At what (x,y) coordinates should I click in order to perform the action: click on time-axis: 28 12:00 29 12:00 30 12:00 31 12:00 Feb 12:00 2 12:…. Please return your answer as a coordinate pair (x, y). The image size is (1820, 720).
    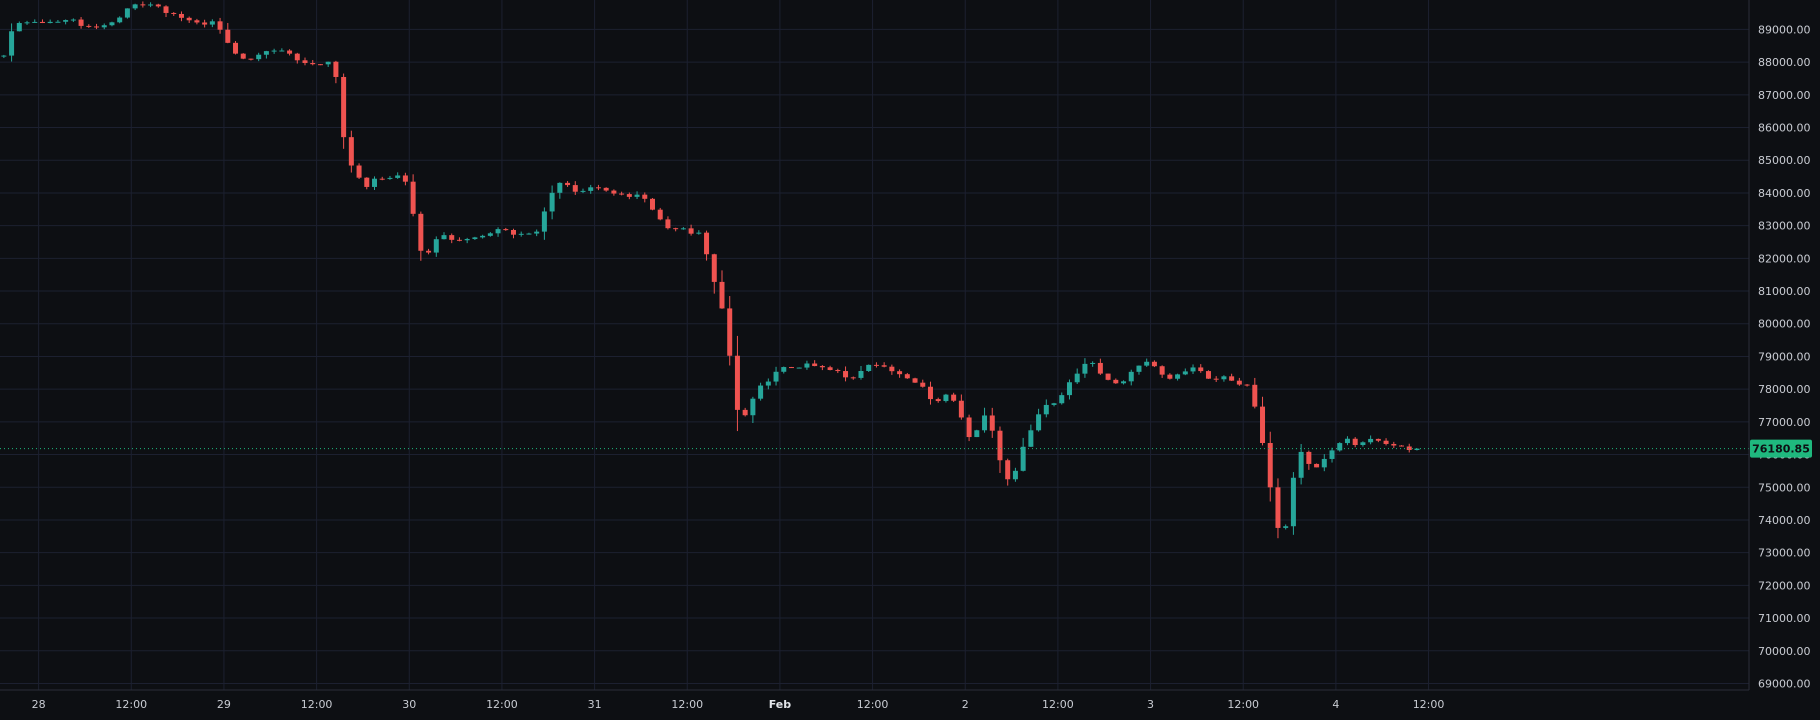
    Looking at the image, I should click on (738, 704).